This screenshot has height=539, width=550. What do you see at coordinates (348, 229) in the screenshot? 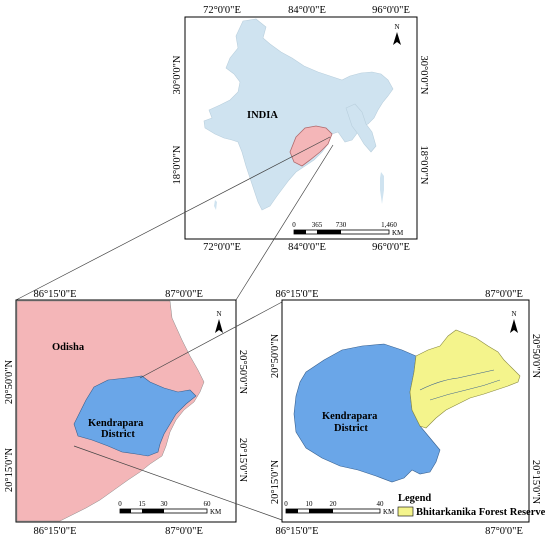
I see `india-scale-bar: 0 365 730 1,460 KM` at bounding box center [348, 229].